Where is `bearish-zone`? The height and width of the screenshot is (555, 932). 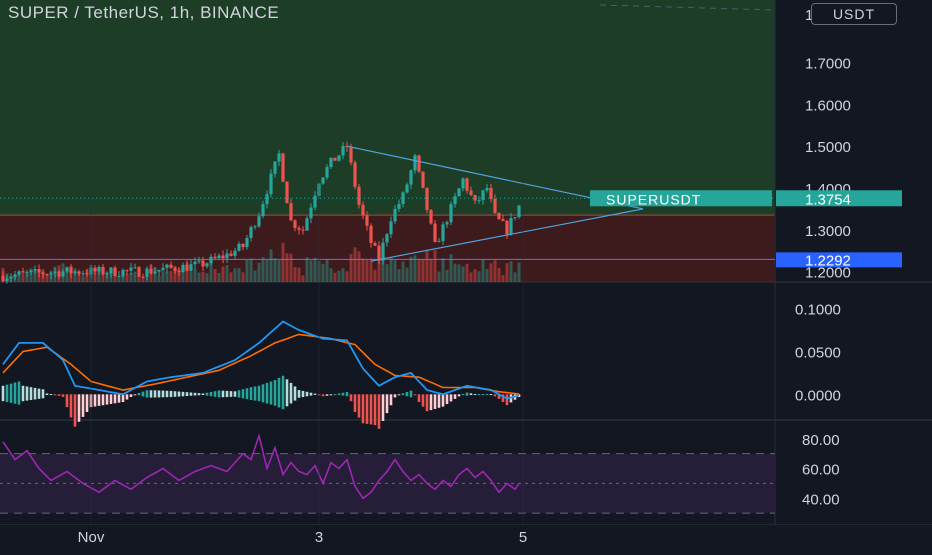 bearish-zone is located at coordinates (387, 248).